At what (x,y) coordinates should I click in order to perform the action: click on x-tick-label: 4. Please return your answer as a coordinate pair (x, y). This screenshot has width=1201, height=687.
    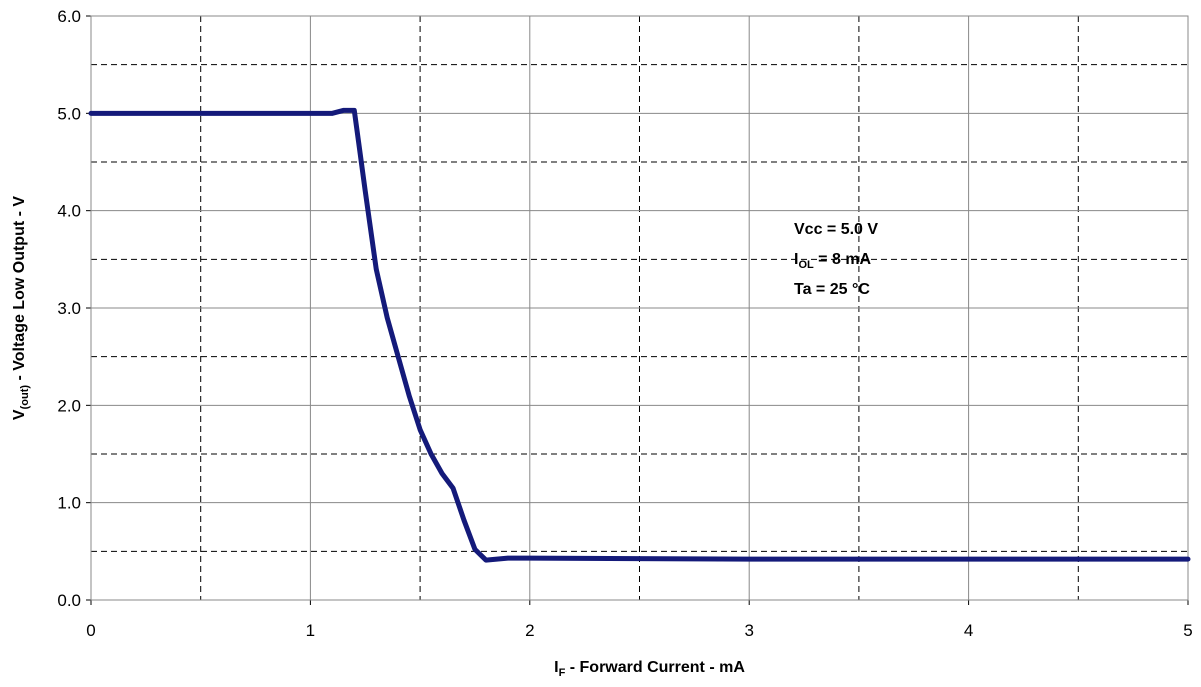
    Looking at the image, I should click on (968, 630).